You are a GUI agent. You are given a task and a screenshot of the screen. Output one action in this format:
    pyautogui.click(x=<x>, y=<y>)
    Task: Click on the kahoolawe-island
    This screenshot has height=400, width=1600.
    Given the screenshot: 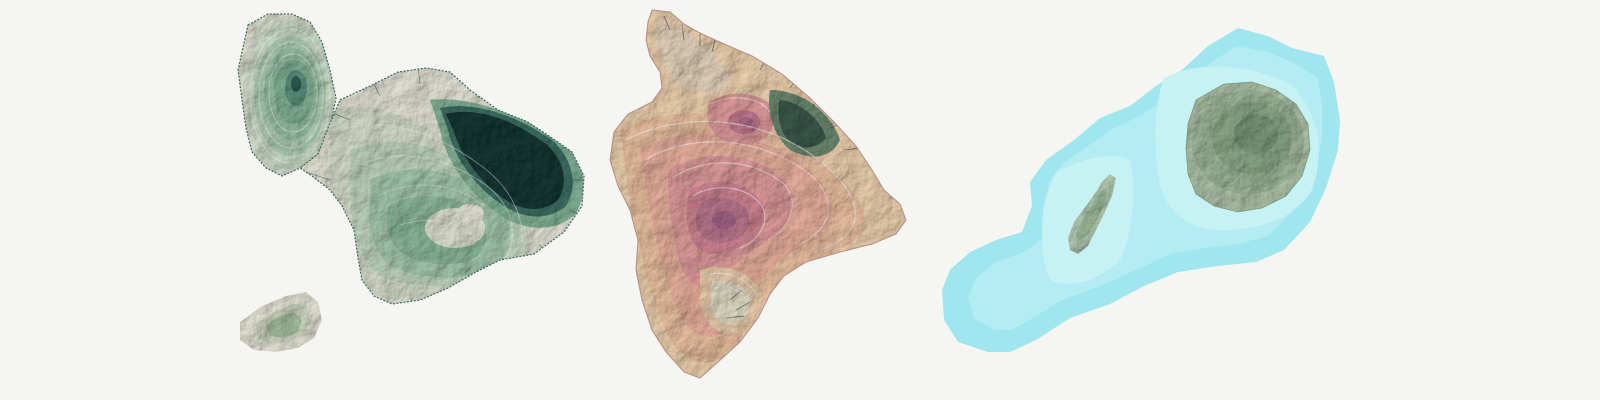 What is the action you would take?
    pyautogui.click(x=281, y=322)
    